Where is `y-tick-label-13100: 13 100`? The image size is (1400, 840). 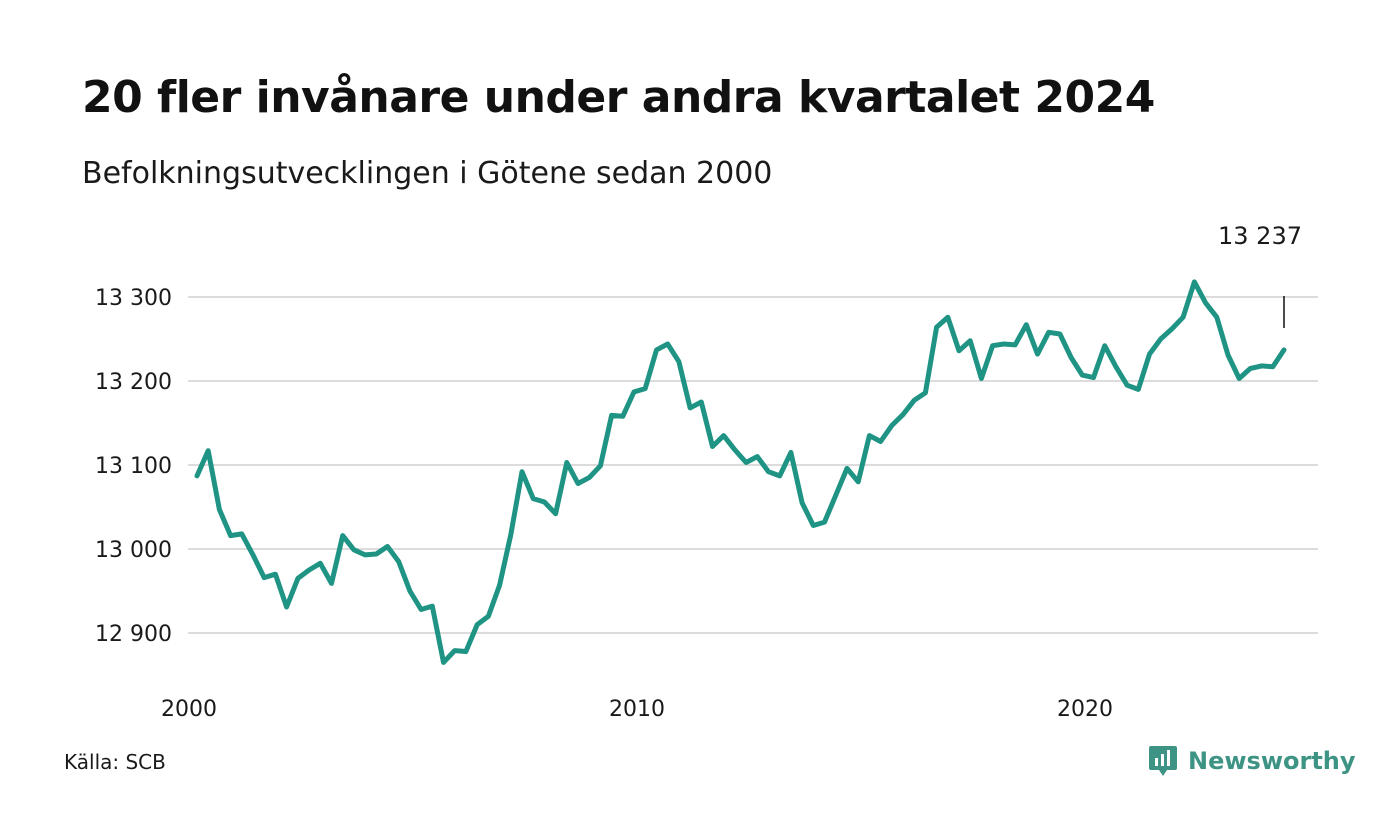
y-tick-label-13100: 13 100 is located at coordinates (133, 466).